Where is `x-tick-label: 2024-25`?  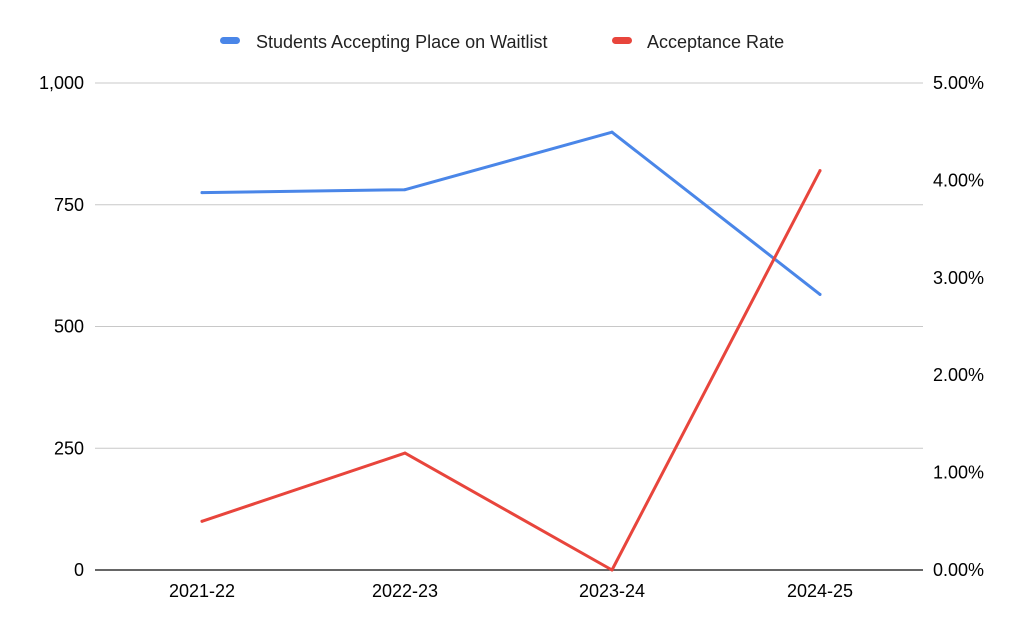
x-tick-label: 2024-25 is located at coordinates (820, 591).